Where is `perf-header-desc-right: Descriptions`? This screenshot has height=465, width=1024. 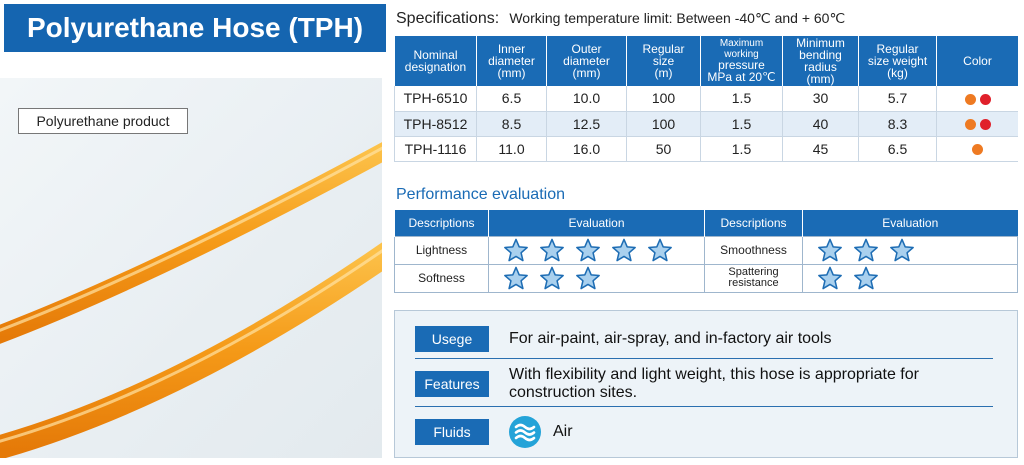
perf-header-desc-right: Descriptions is located at coordinates (753, 223).